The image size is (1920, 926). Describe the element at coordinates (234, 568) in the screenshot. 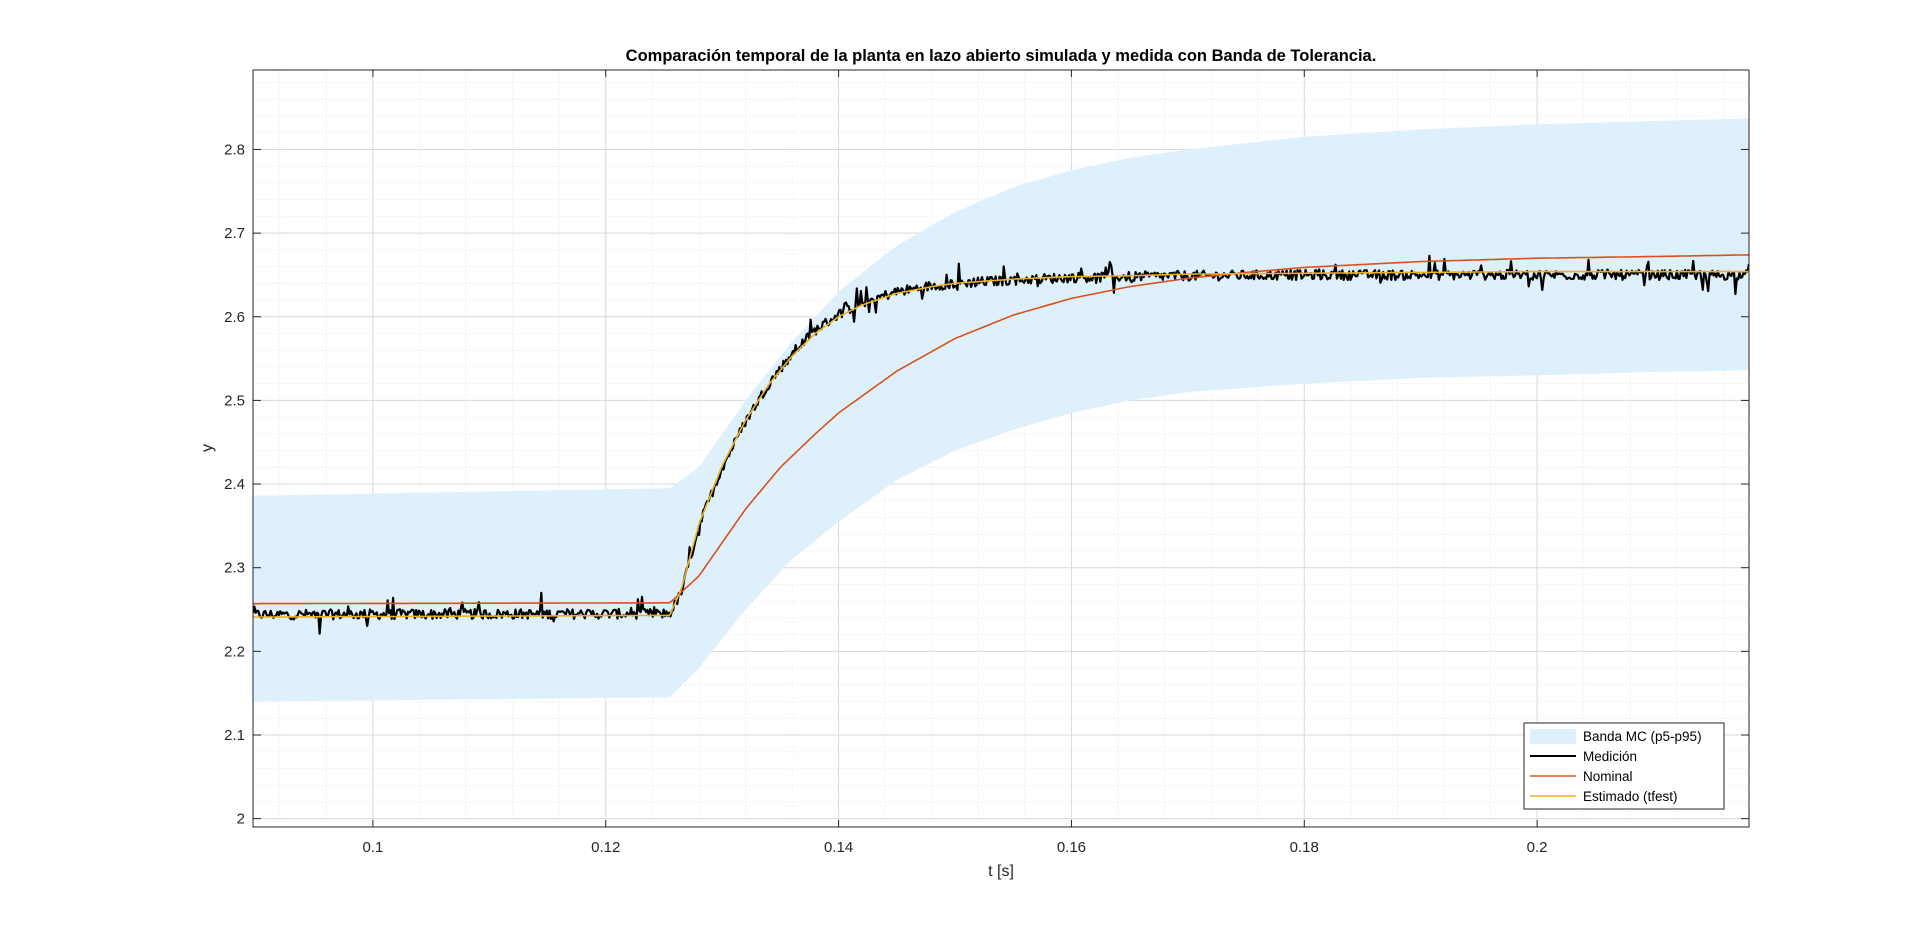

I see `y-tick-label: 2.3` at that location.